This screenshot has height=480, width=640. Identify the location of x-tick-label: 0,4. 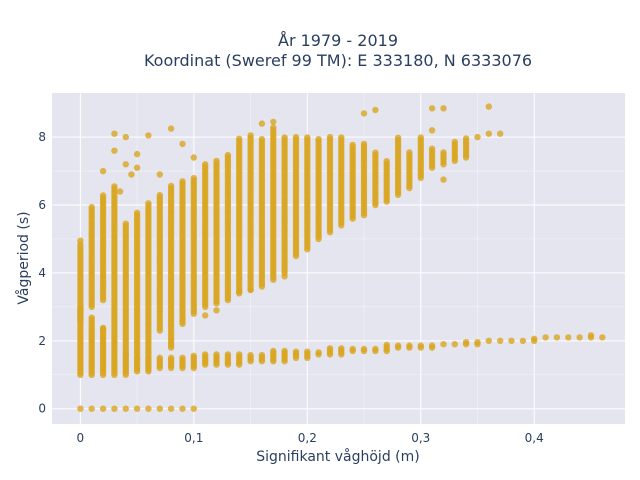
(534, 438).